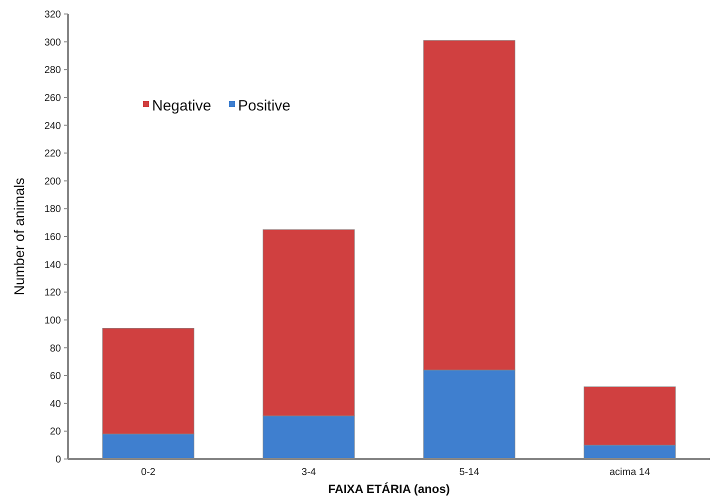 This screenshot has width=718, height=497. Describe the element at coordinates (19, 237) in the screenshot. I see `y-axis-title: Number of animals` at that location.